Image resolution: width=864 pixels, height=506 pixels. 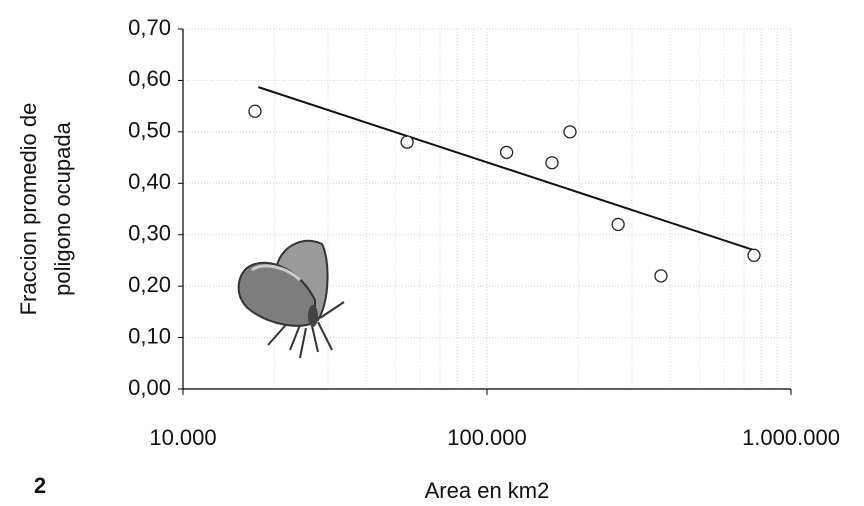 What do you see at coordinates (149, 27) in the screenshot?
I see `y-tick-label: 0,70` at bounding box center [149, 27].